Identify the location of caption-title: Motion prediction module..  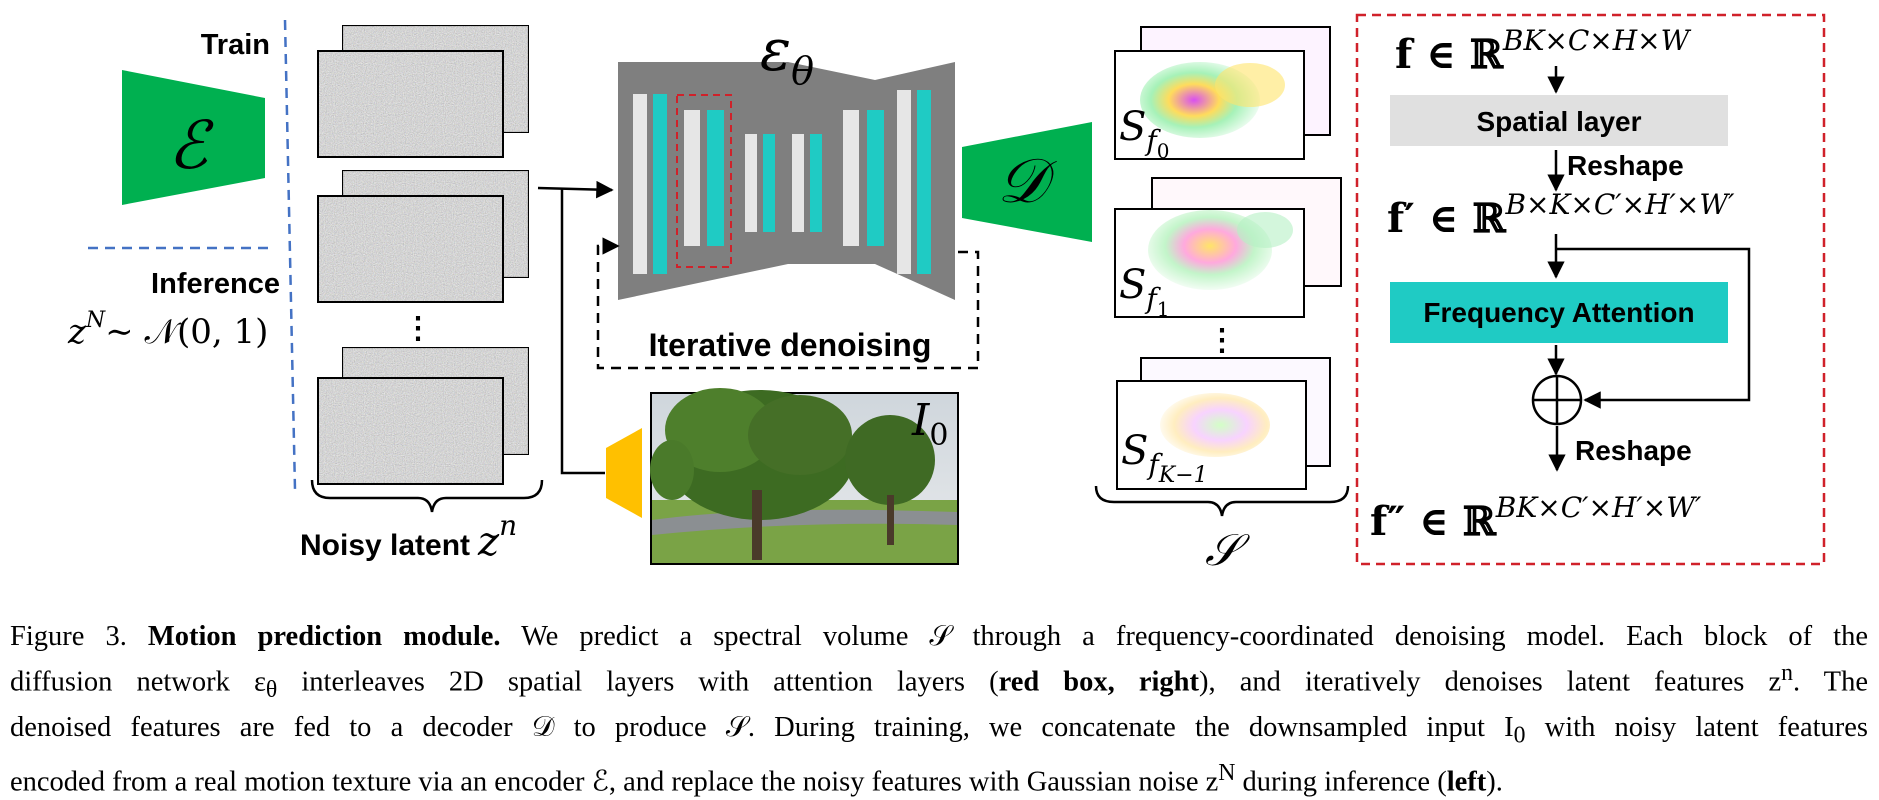
(324, 636).